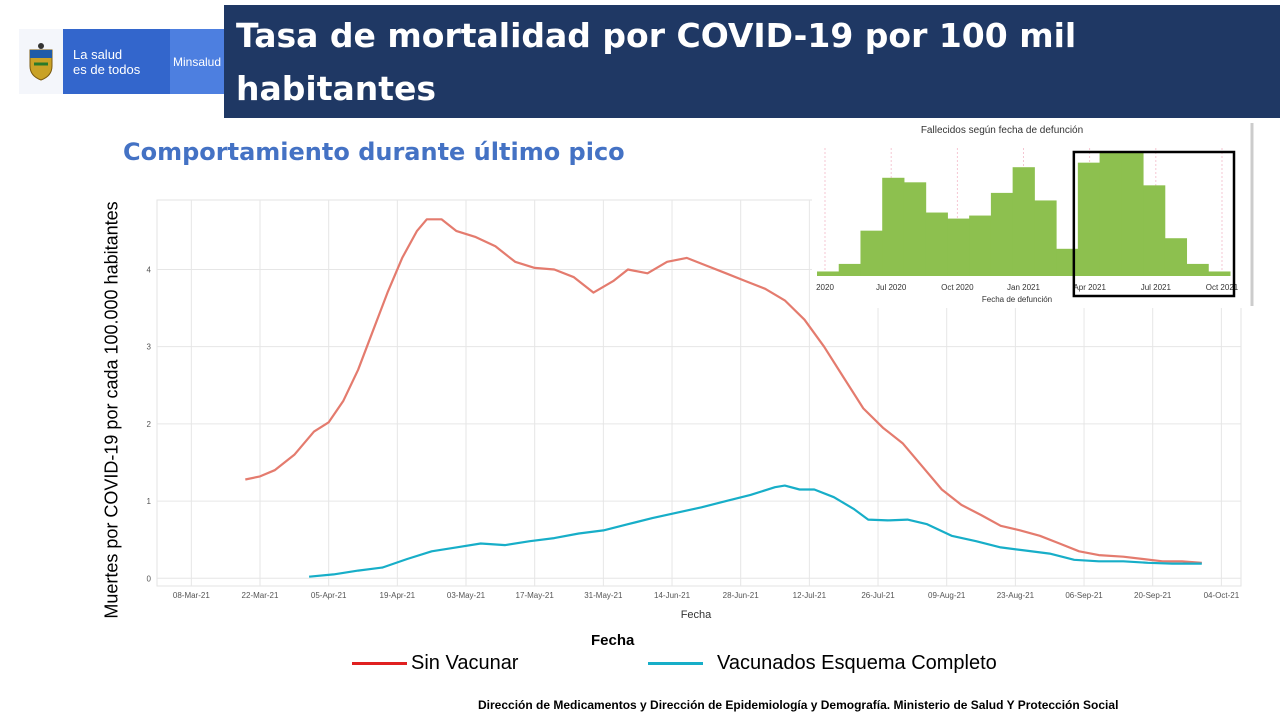  What do you see at coordinates (149, 347) in the screenshot?
I see `y-tick-label: 3` at bounding box center [149, 347].